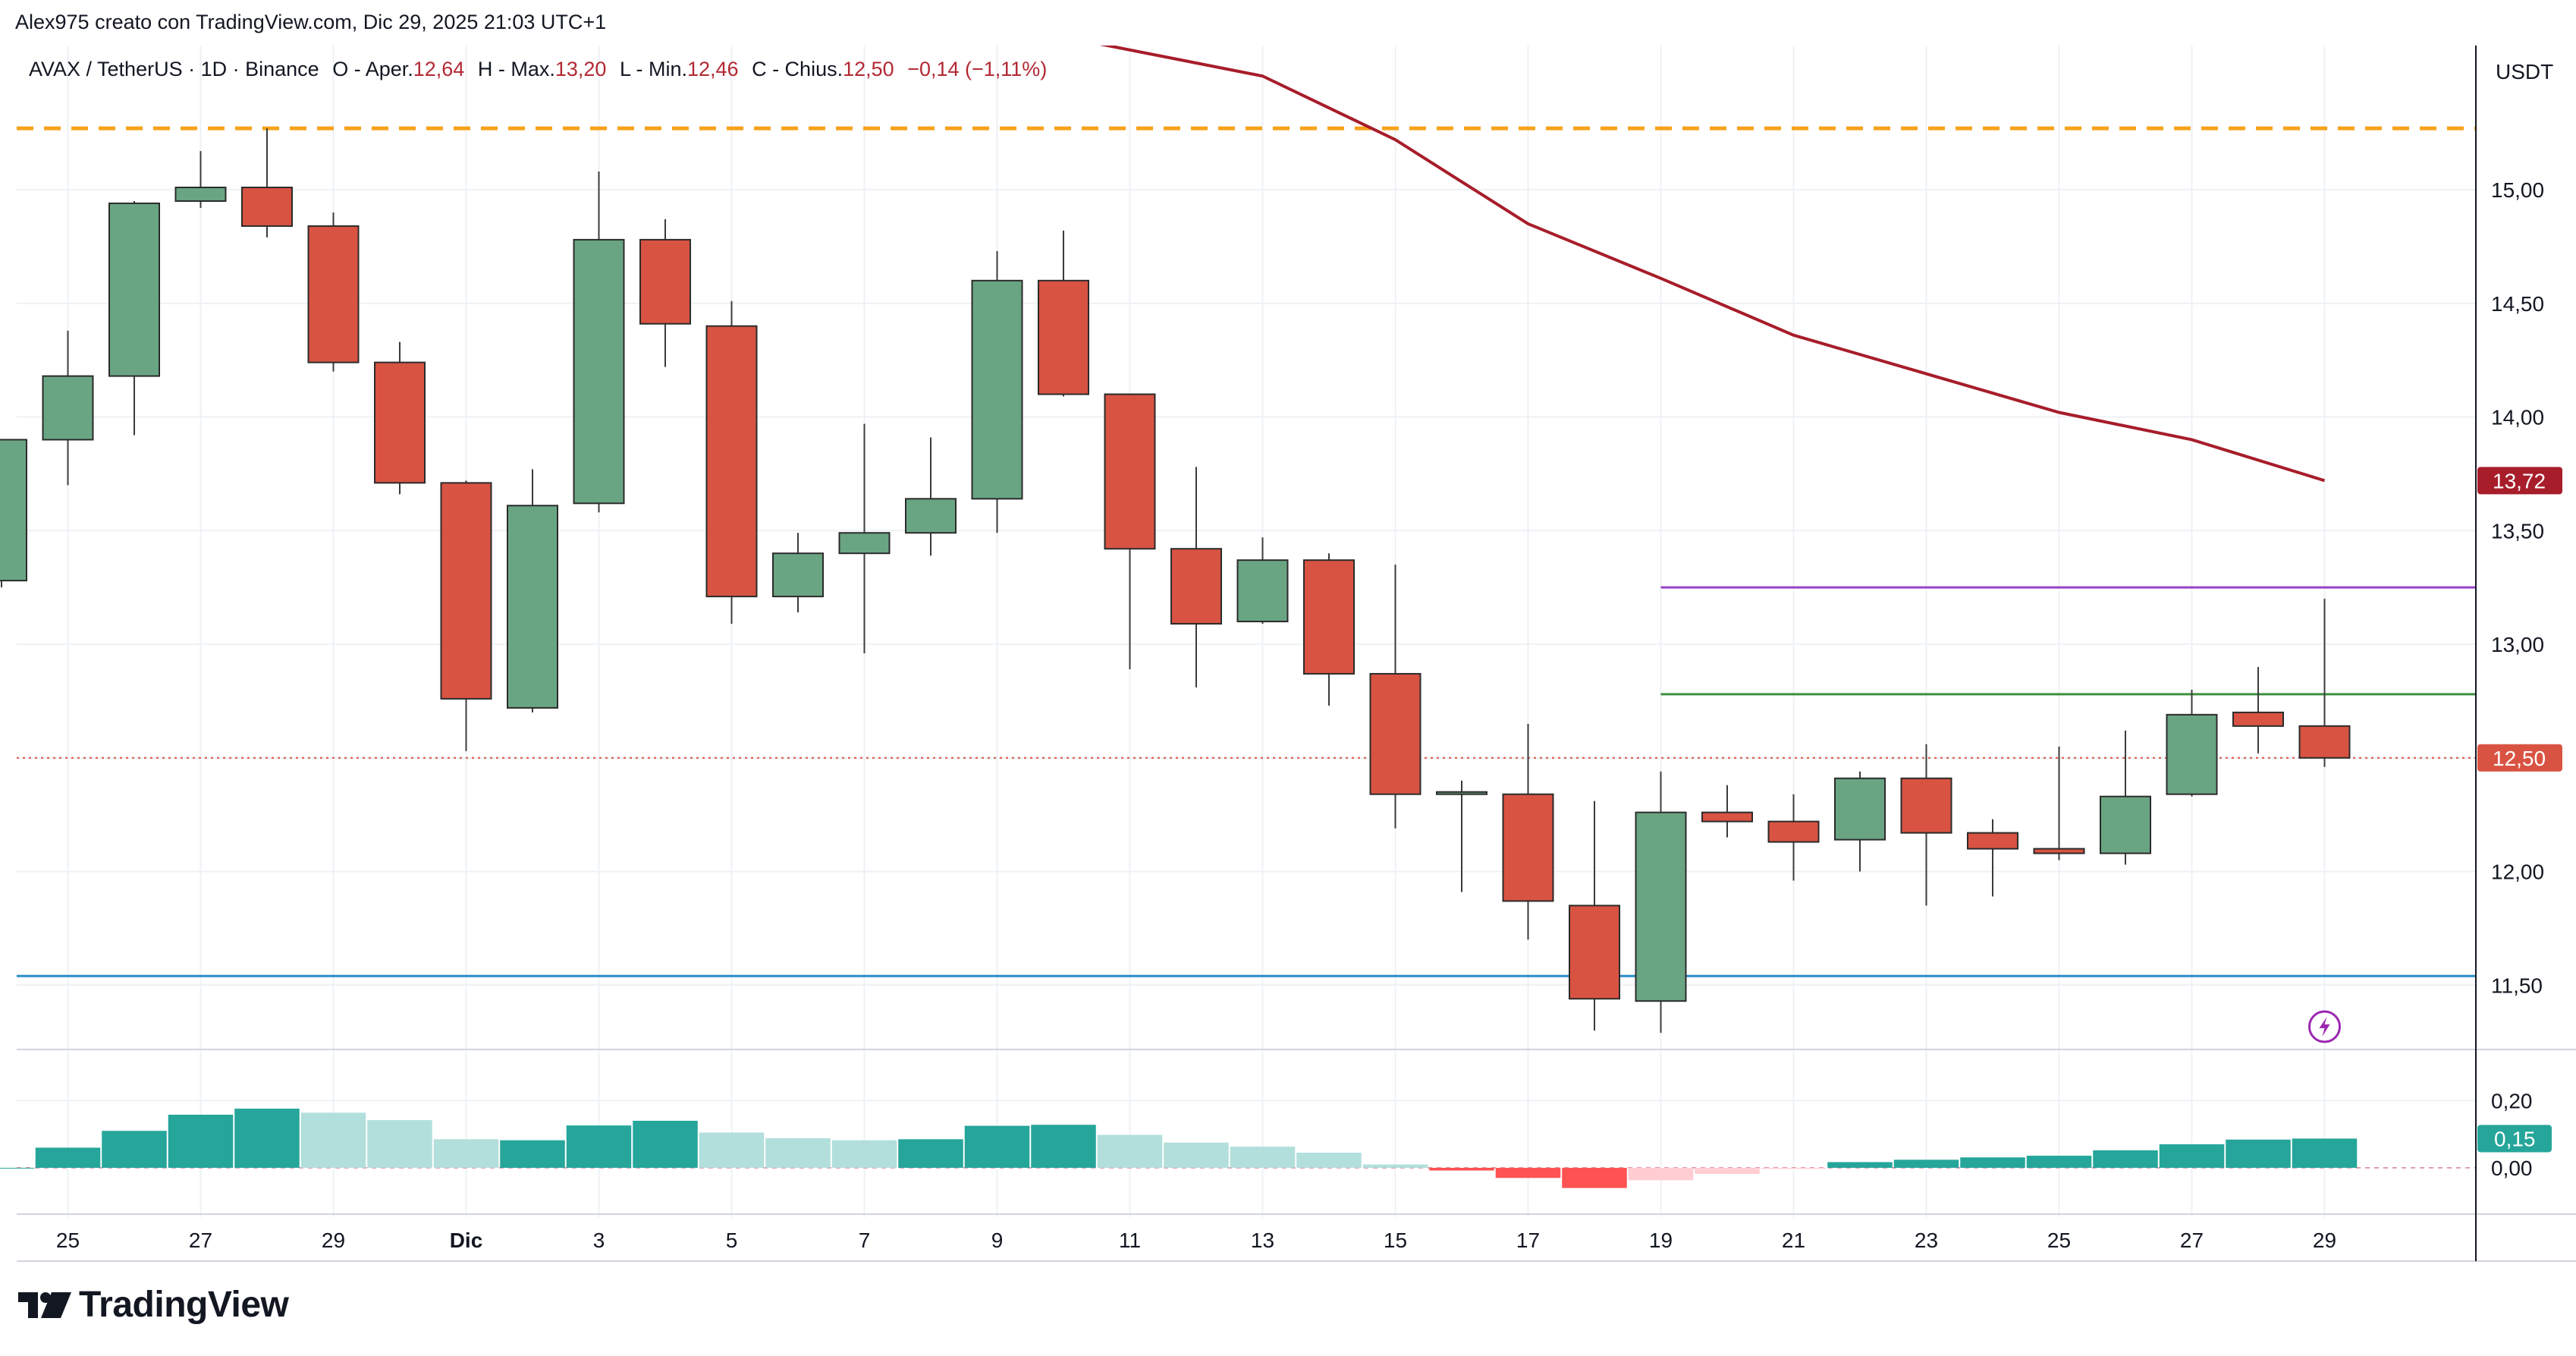 The image size is (2576, 1356). I want to click on legend-low-value: 12,46, so click(712, 69).